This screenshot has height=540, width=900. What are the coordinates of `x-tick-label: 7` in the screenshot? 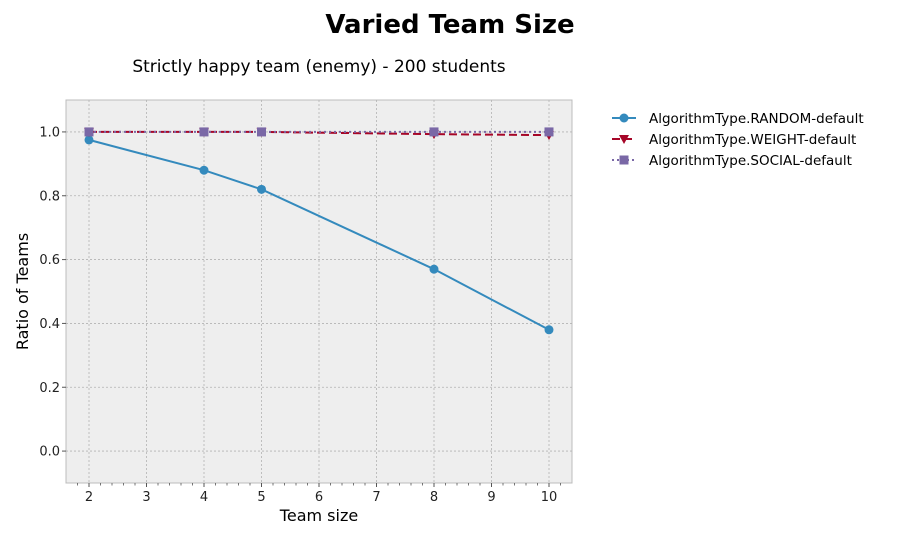 It's located at (376, 497).